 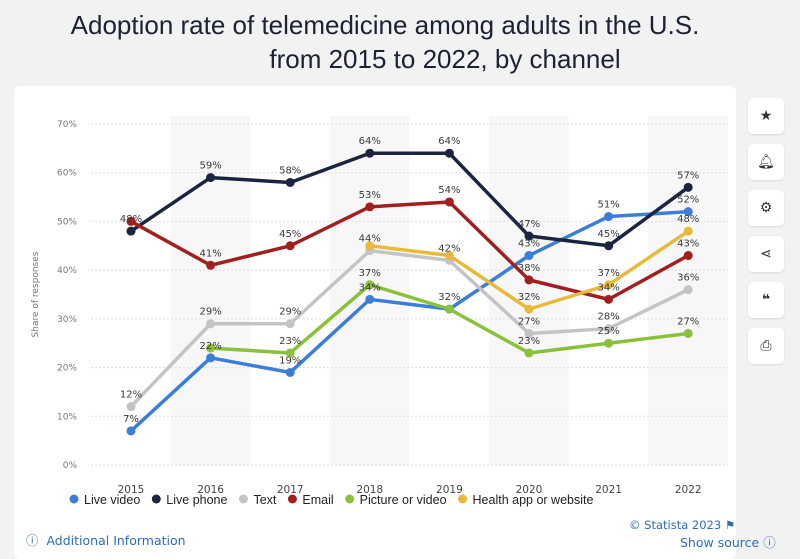 I want to click on quote-icon: ❝, so click(x=766, y=300).